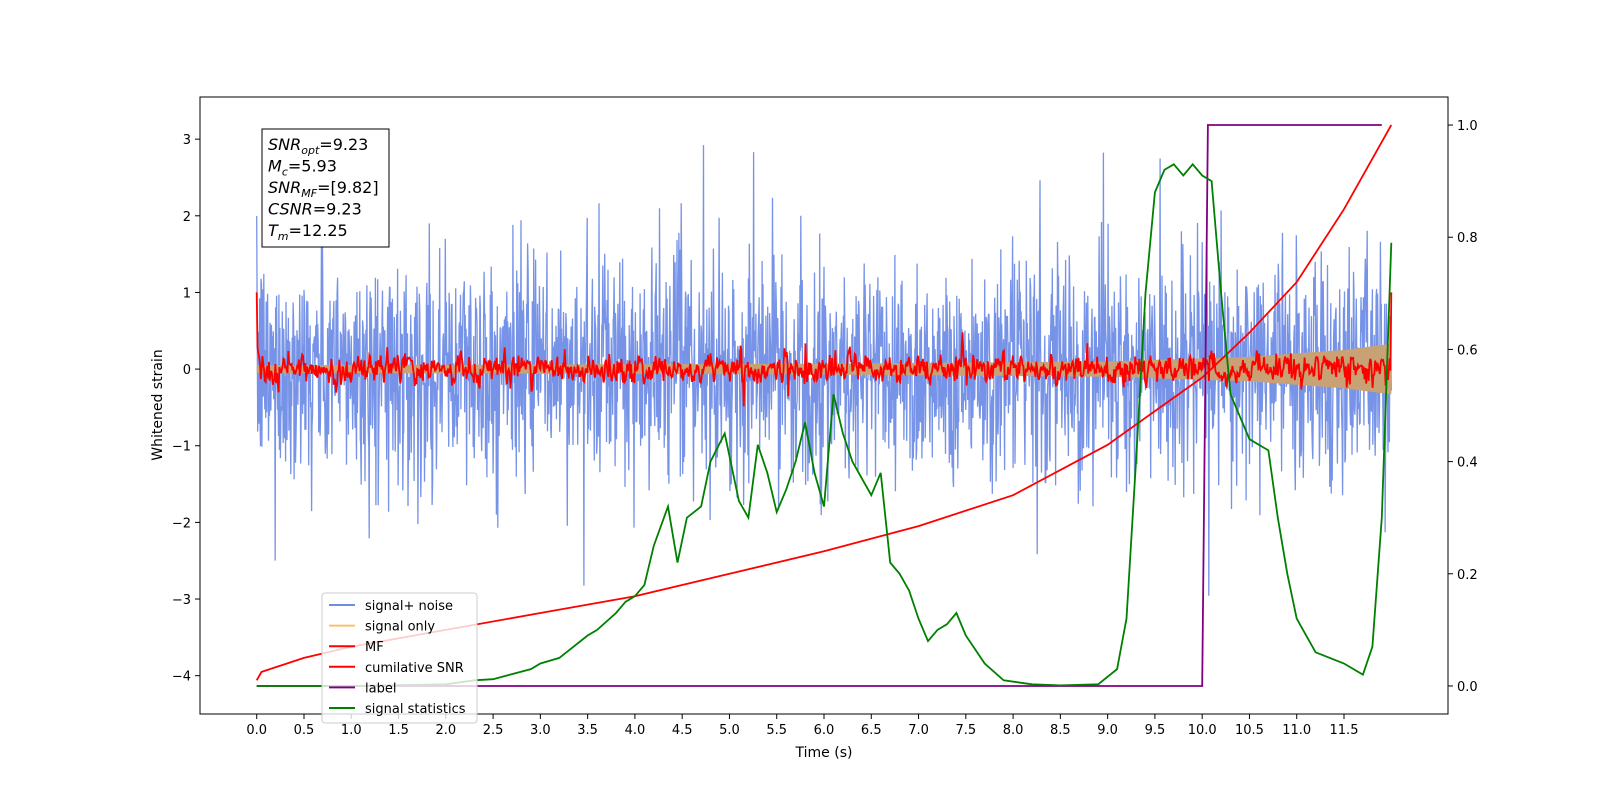 This screenshot has width=1600, height=800. I want to click on right-tick-label: 0.2, so click(1467, 575).